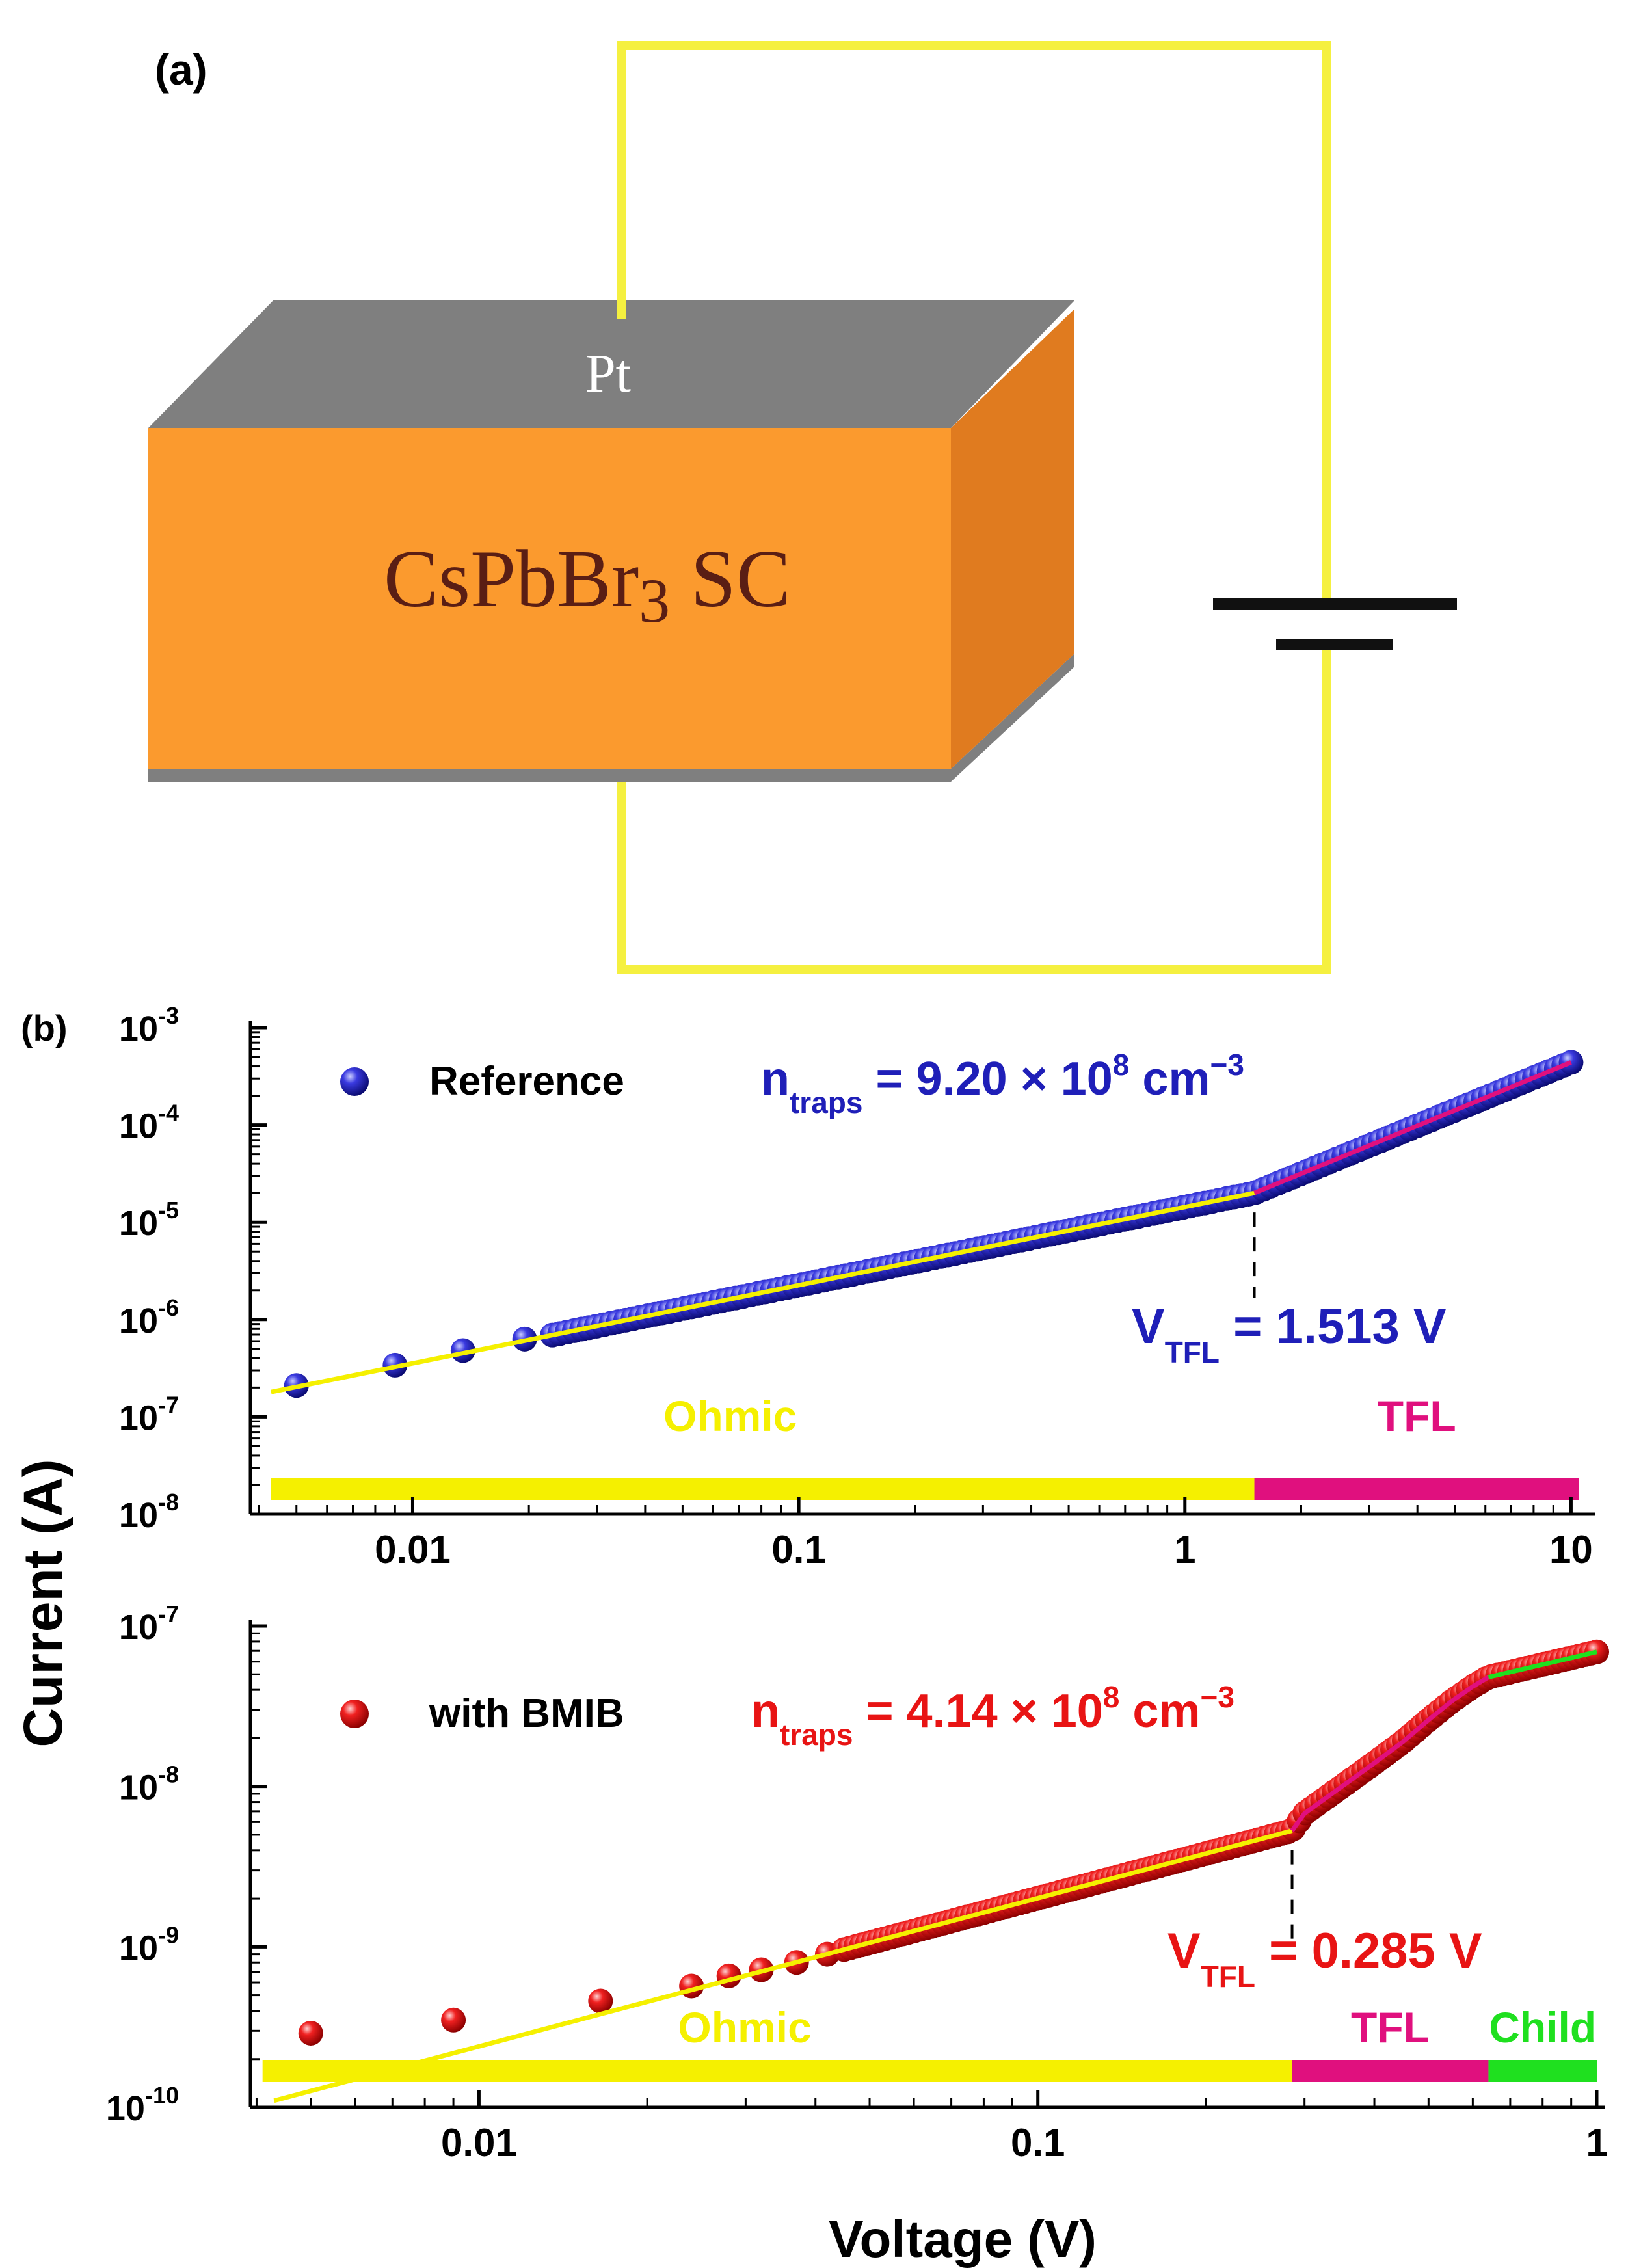 This screenshot has width=1641, height=2268. Describe the element at coordinates (149, 1220) in the screenshot. I see `y-tick-label: 10⁻⁵` at that location.